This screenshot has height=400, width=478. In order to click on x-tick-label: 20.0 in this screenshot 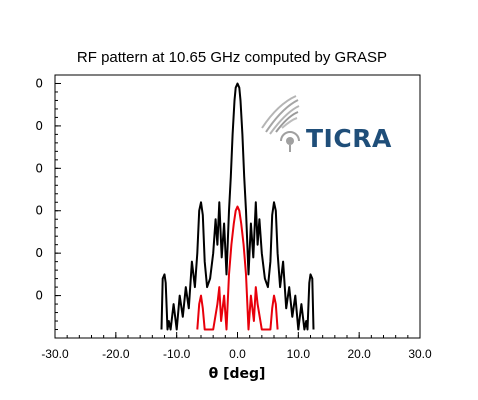, I will do `click(359, 354)`.